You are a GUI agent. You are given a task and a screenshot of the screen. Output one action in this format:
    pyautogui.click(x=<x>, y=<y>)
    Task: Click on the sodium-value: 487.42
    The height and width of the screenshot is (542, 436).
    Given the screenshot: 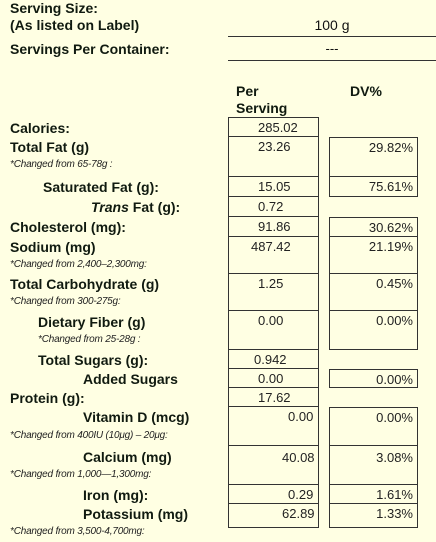 What is the action you would take?
    pyautogui.click(x=271, y=246)
    